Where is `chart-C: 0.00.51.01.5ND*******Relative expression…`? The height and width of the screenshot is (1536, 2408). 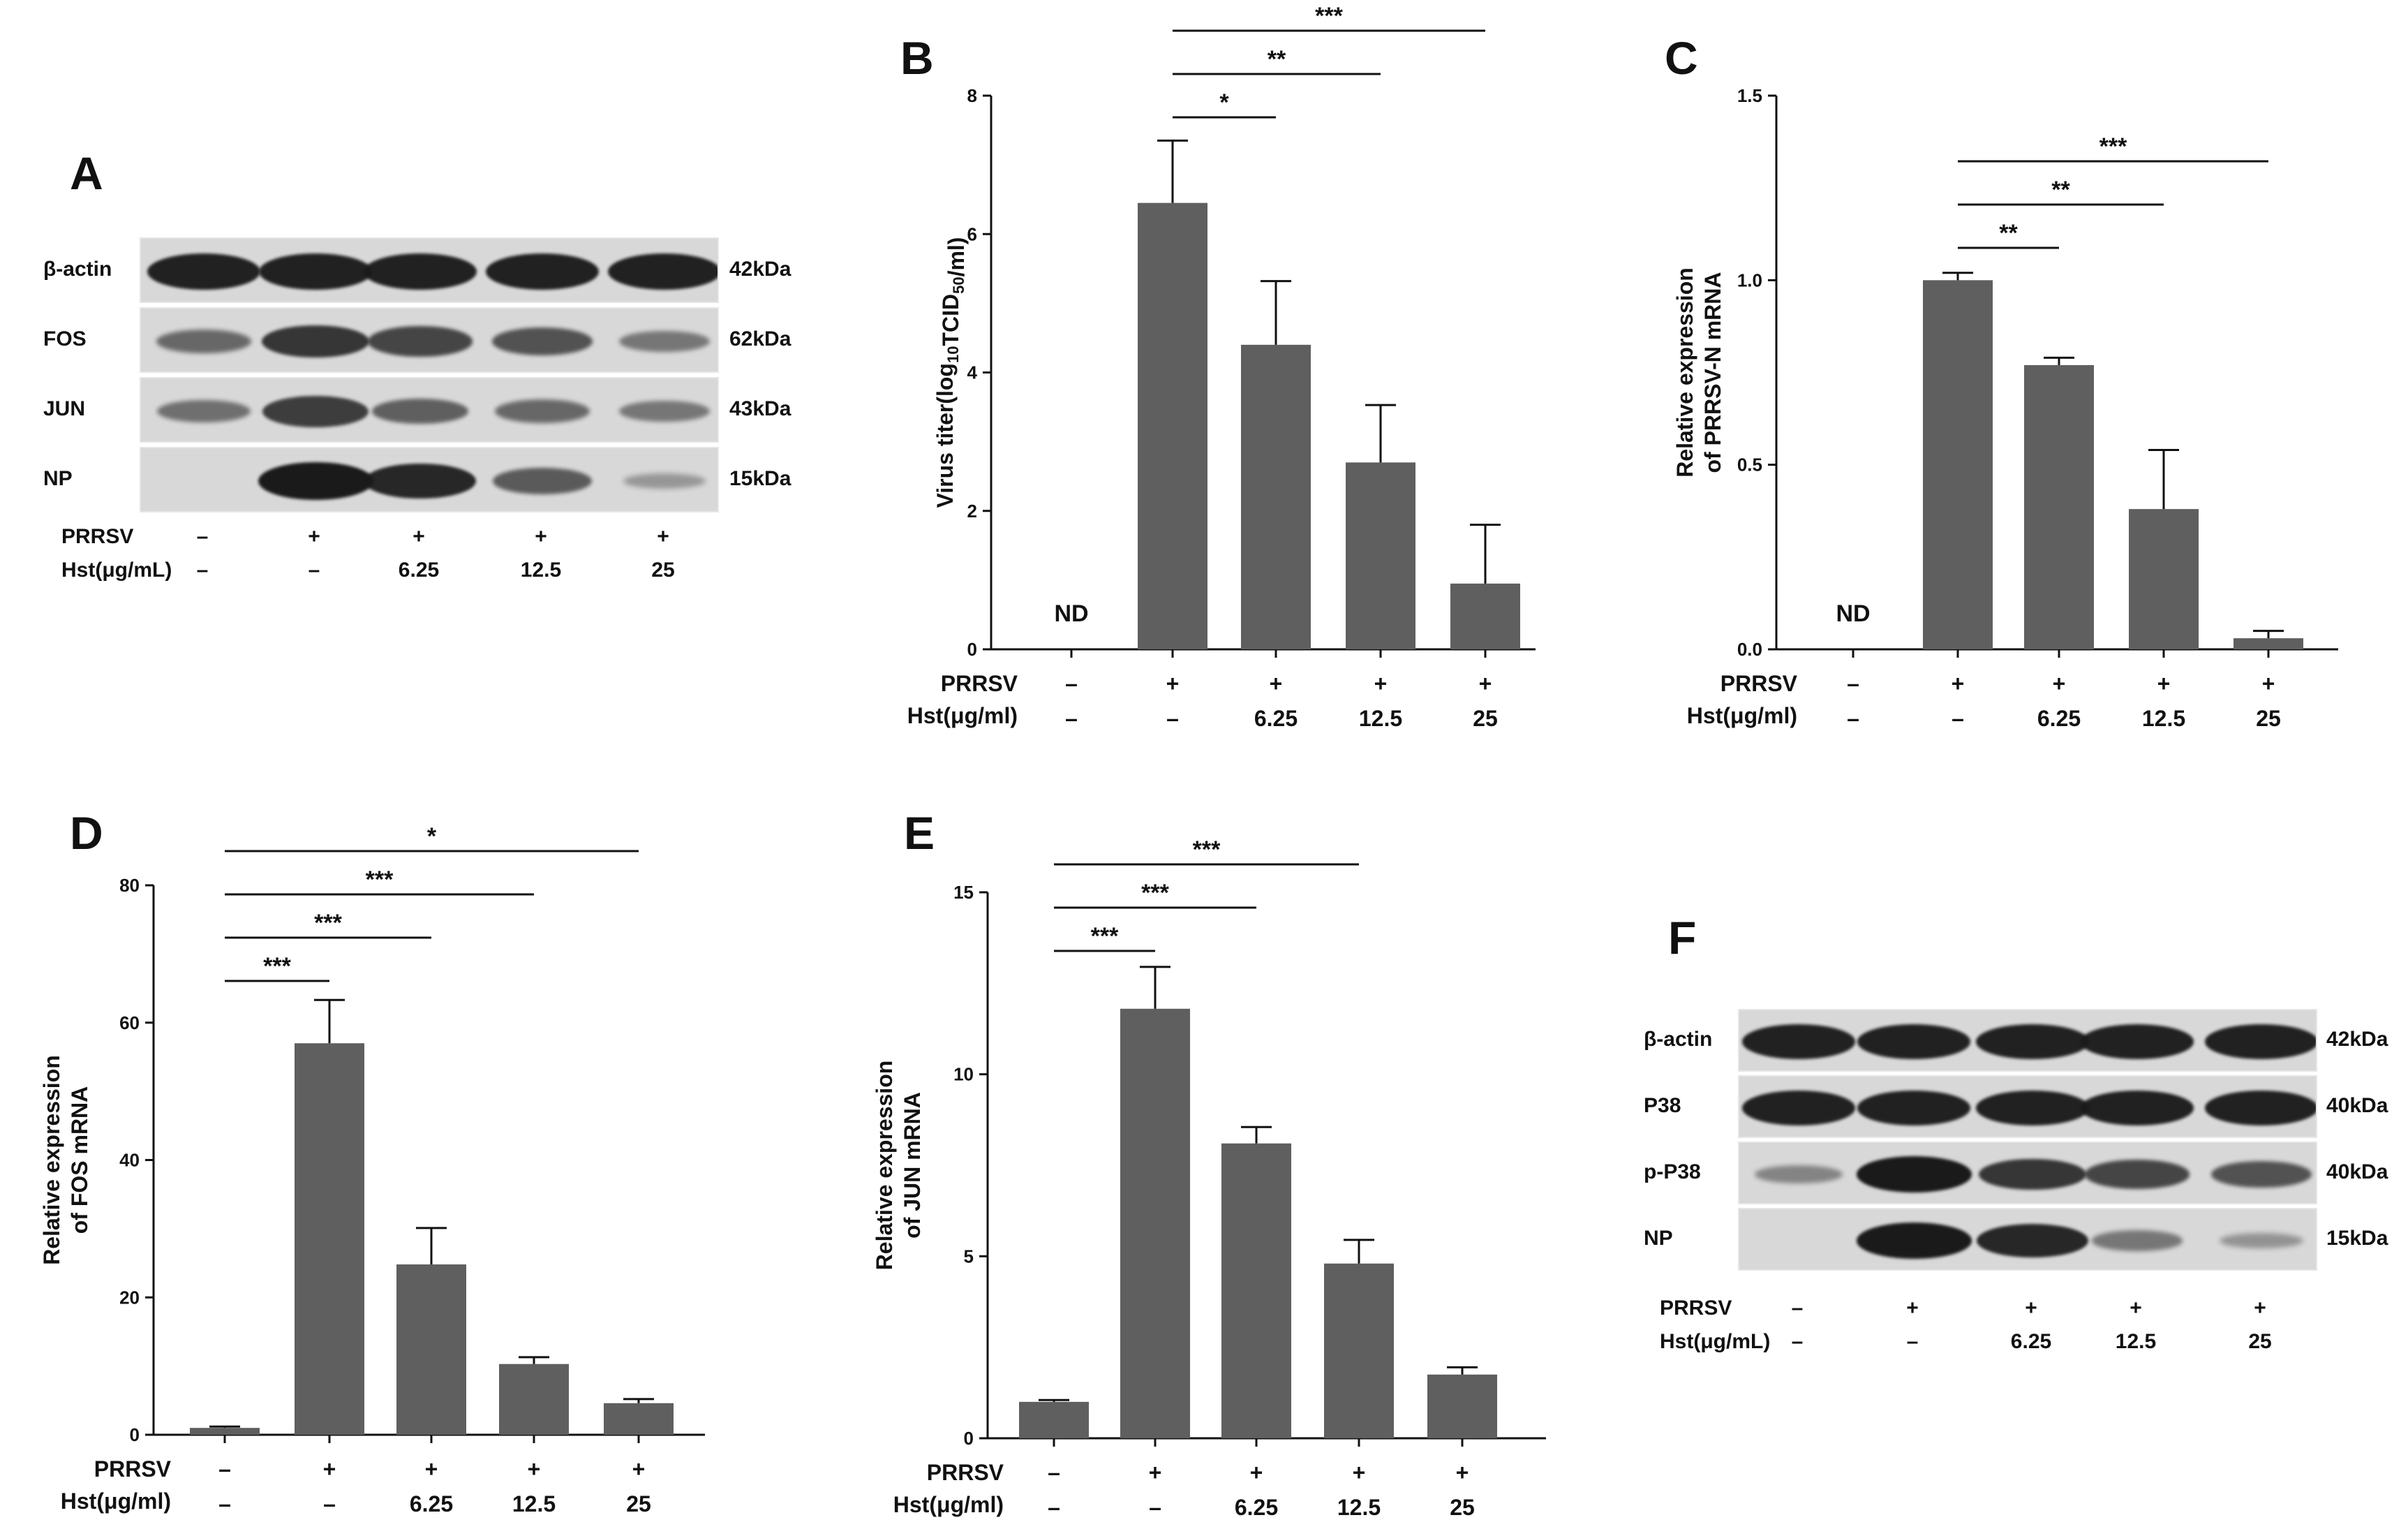 chart-C: 0.00.51.01.5ND*******Relative expression… is located at coordinates (2005, 408).